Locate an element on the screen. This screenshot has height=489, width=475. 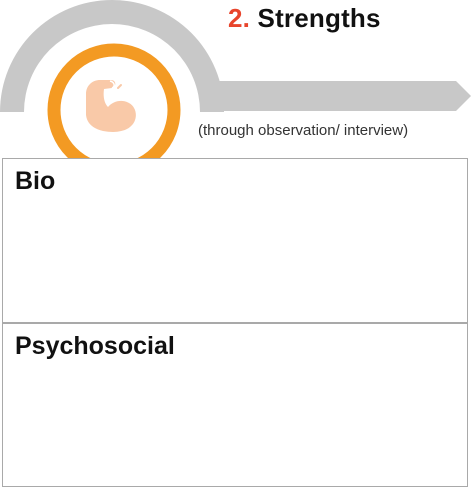
section-heading: 2. Strengths is located at coordinates (304, 18).